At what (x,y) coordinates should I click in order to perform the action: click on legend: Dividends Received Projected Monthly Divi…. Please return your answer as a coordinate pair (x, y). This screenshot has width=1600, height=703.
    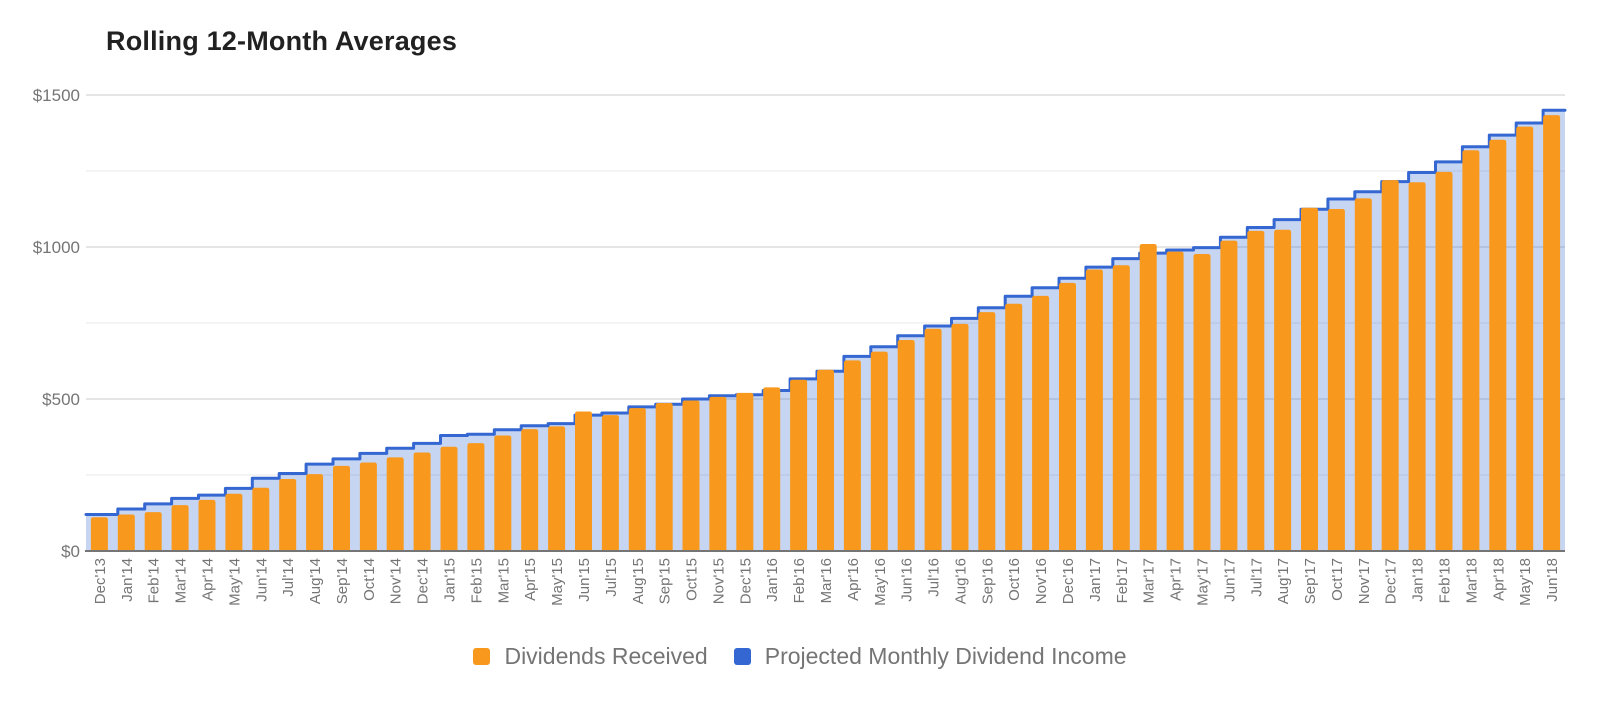
    Looking at the image, I should click on (800, 656).